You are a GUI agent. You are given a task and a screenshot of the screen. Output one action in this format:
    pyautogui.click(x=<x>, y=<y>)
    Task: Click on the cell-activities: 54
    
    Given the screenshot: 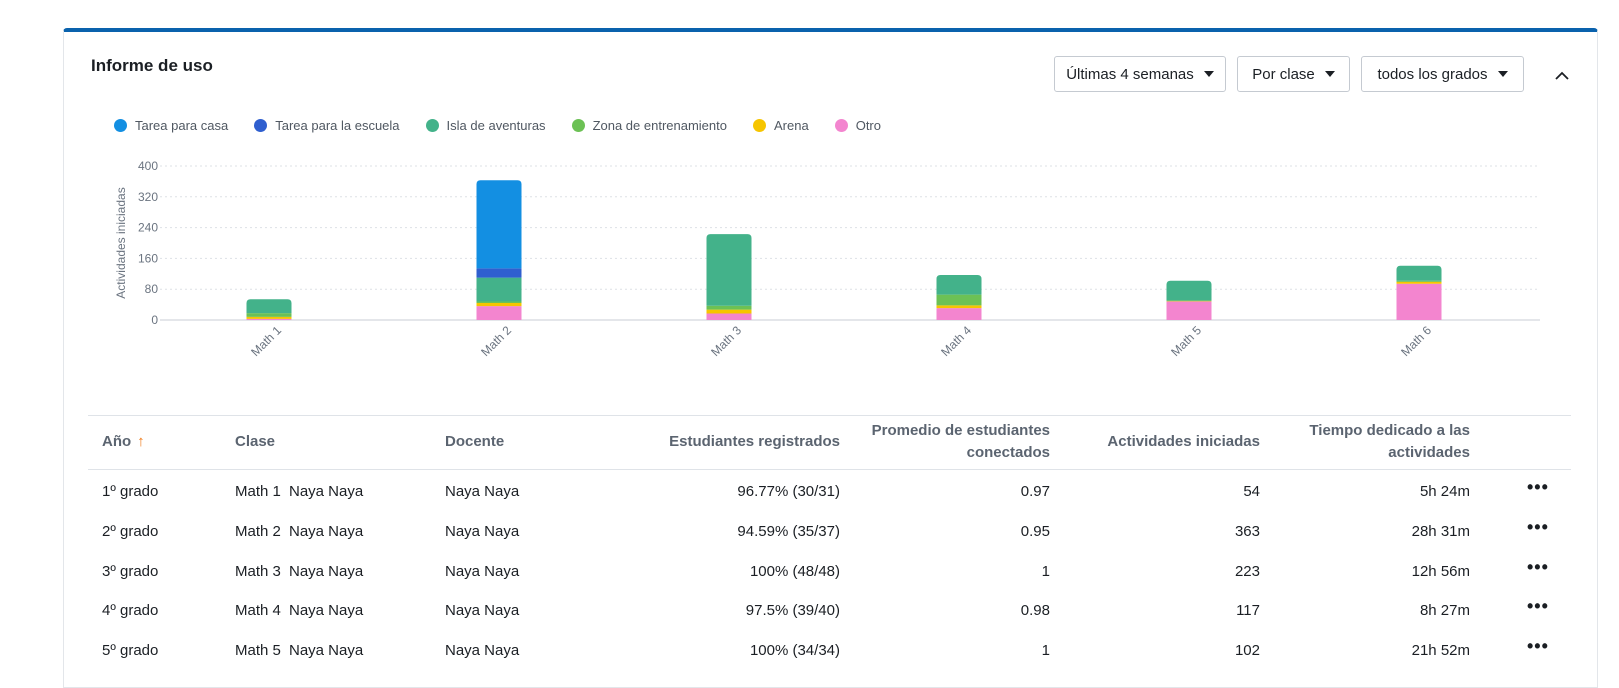 What is the action you would take?
    pyautogui.click(x=1160, y=491)
    